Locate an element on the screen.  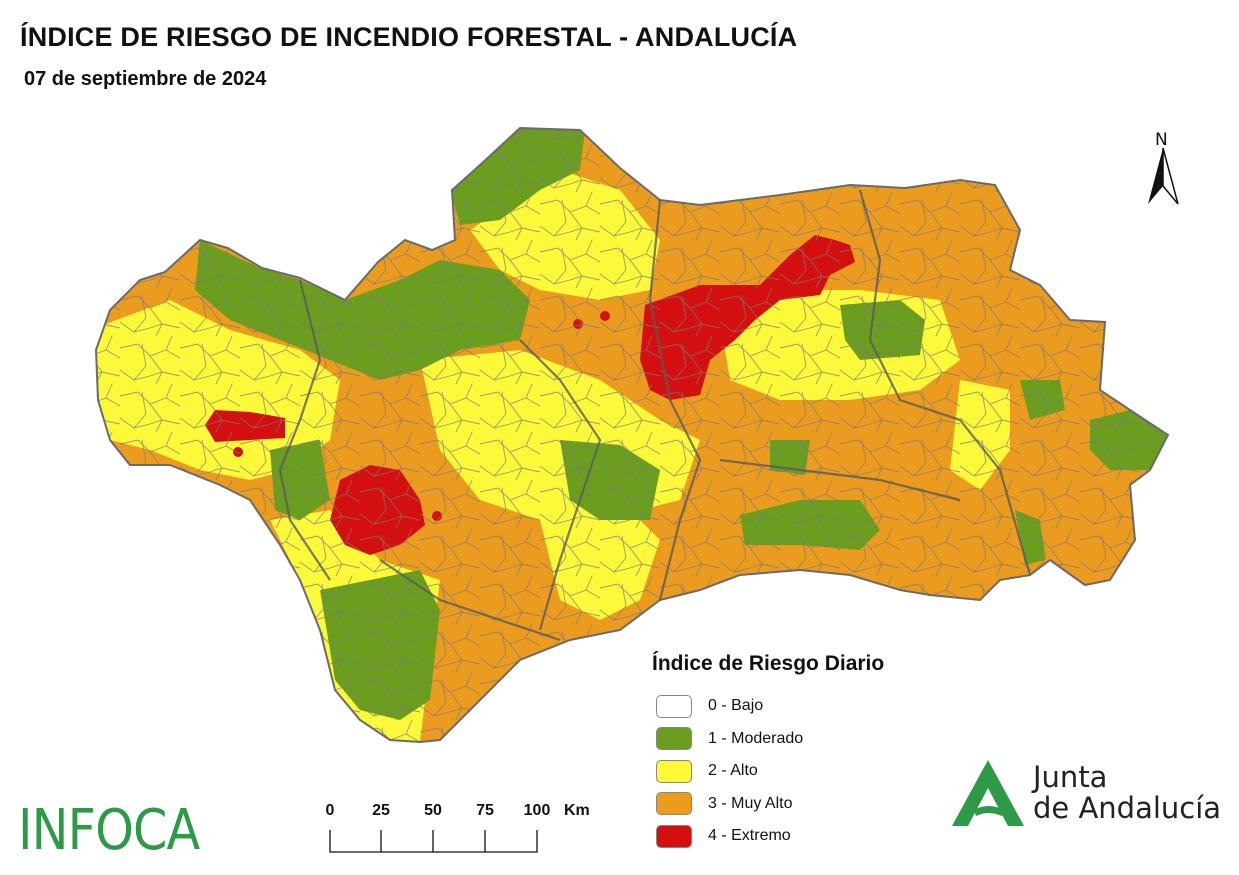
north-arrow-icon is located at coordinates (1163, 176).